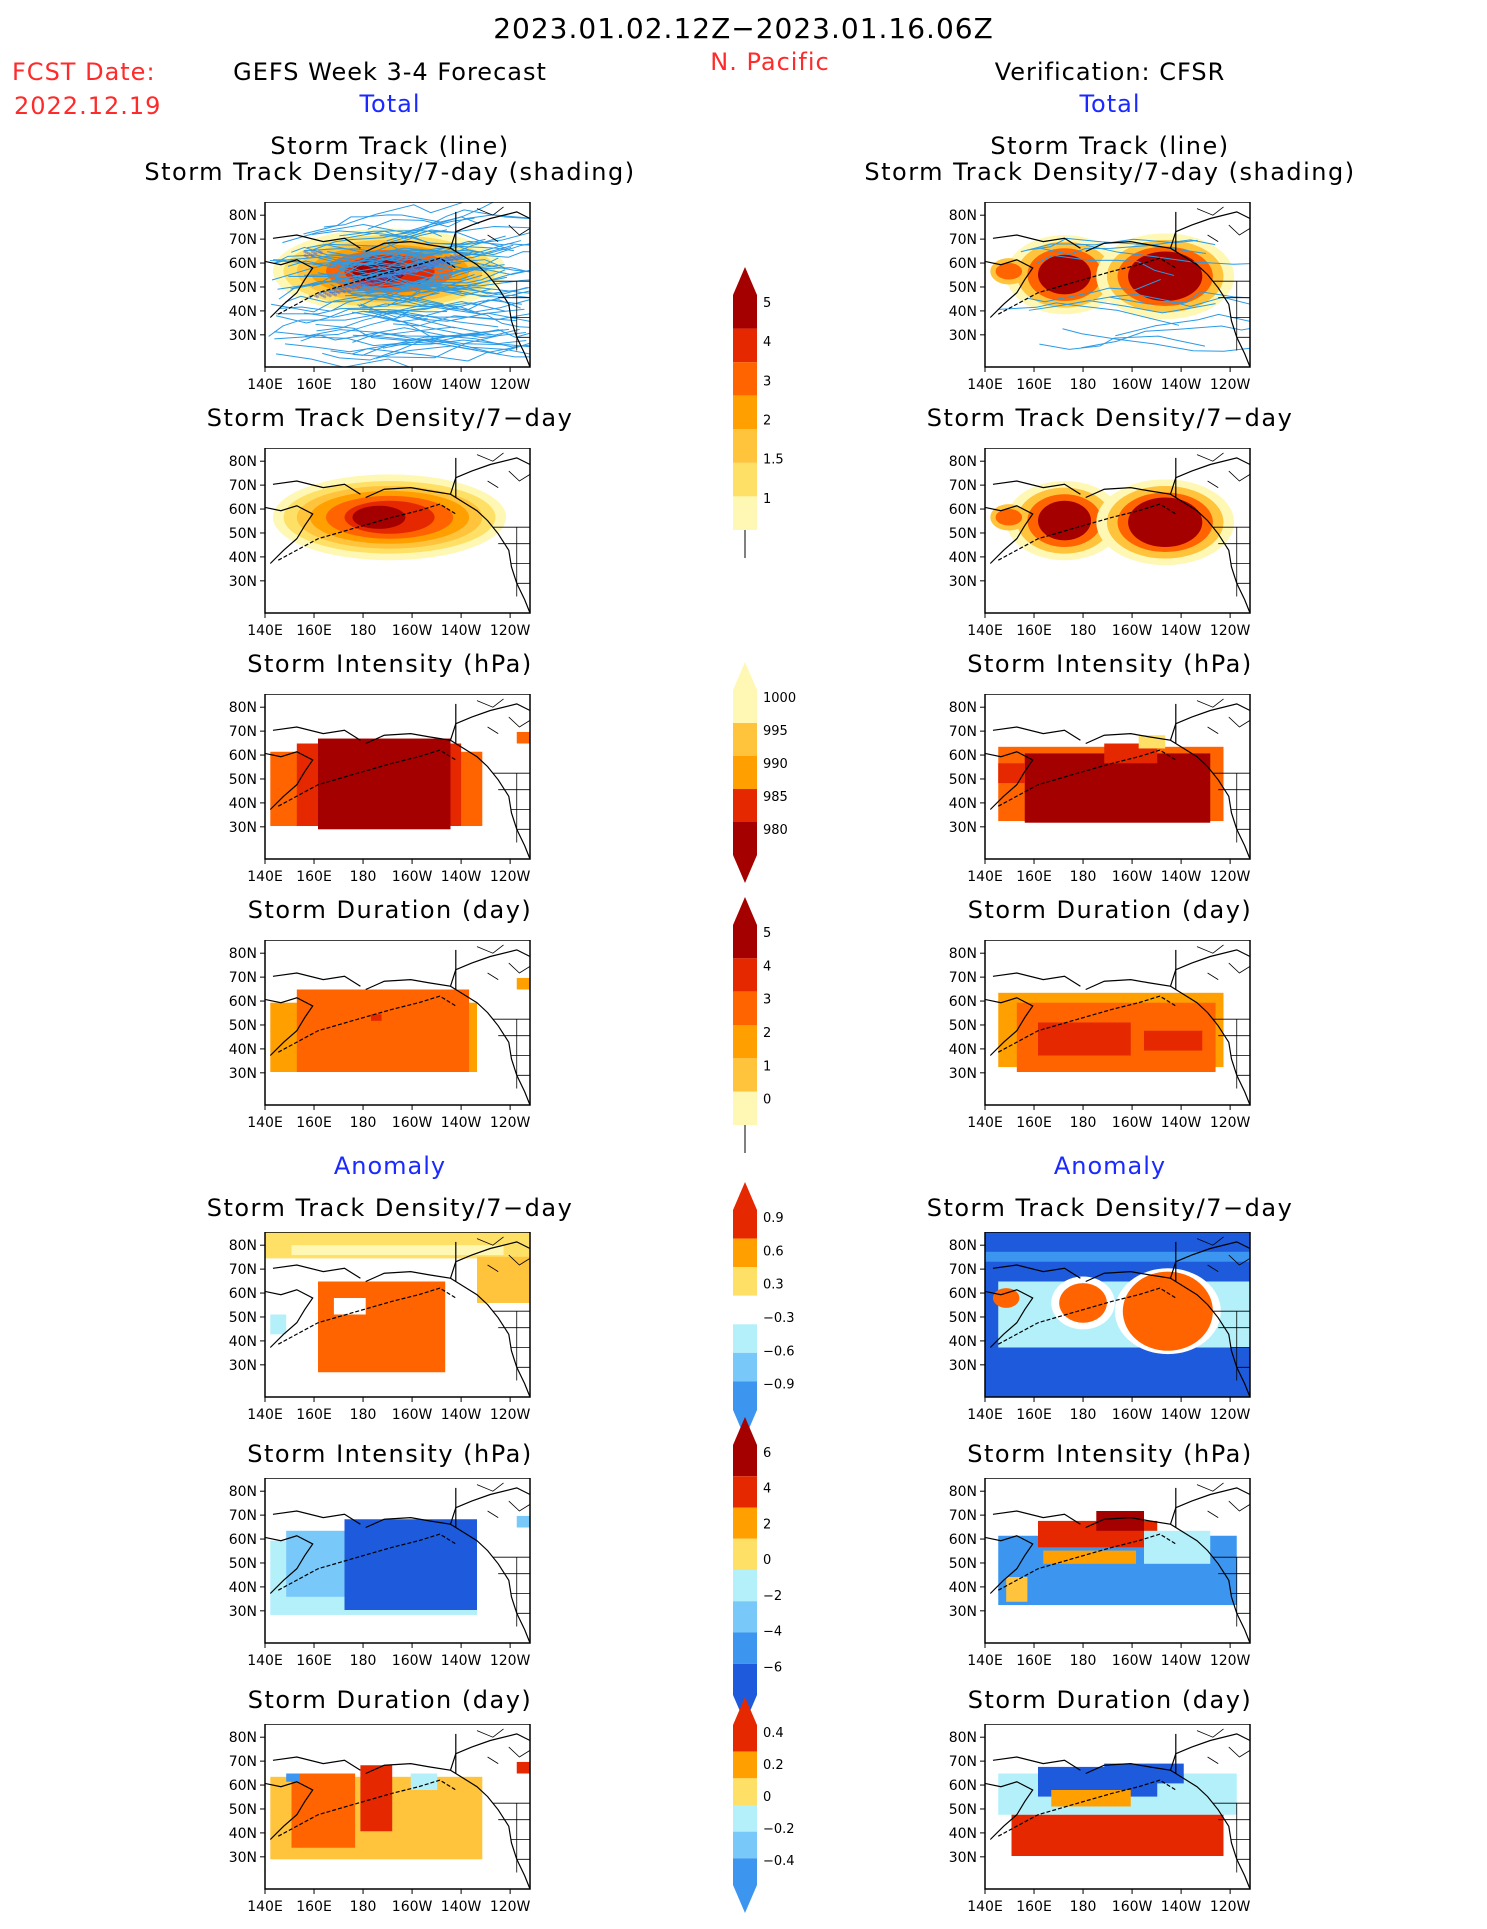  Describe the element at coordinates (767, 499) in the screenshot. I see `colorbar-tick-label: 1` at that location.